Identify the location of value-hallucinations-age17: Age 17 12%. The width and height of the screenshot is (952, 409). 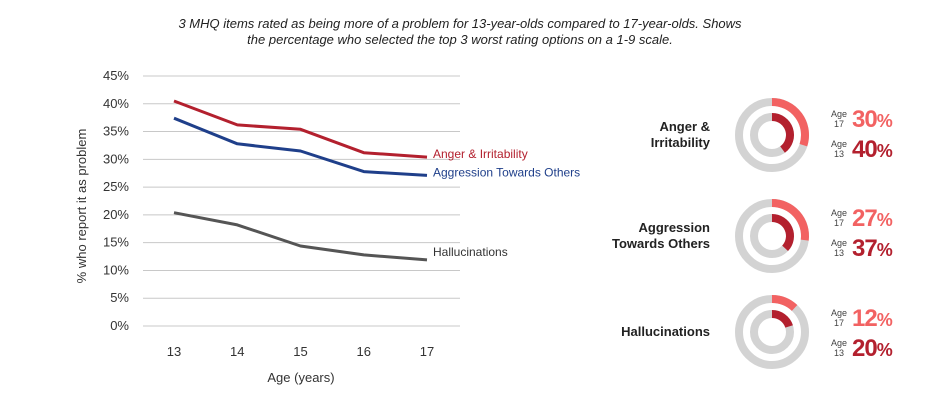
(861, 318).